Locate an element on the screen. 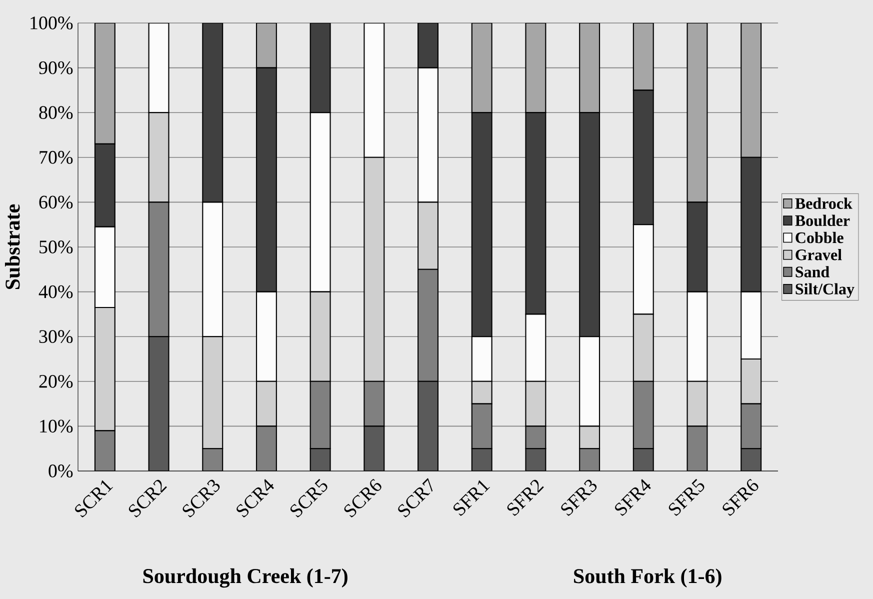 The height and width of the screenshot is (599, 873). legend-label: Silt/Clay is located at coordinates (825, 290).